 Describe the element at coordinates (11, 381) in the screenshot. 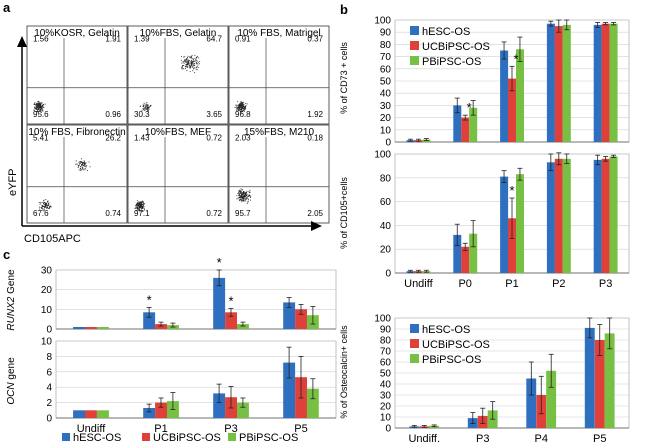

I see `y-axis-label: OCN gene` at that location.